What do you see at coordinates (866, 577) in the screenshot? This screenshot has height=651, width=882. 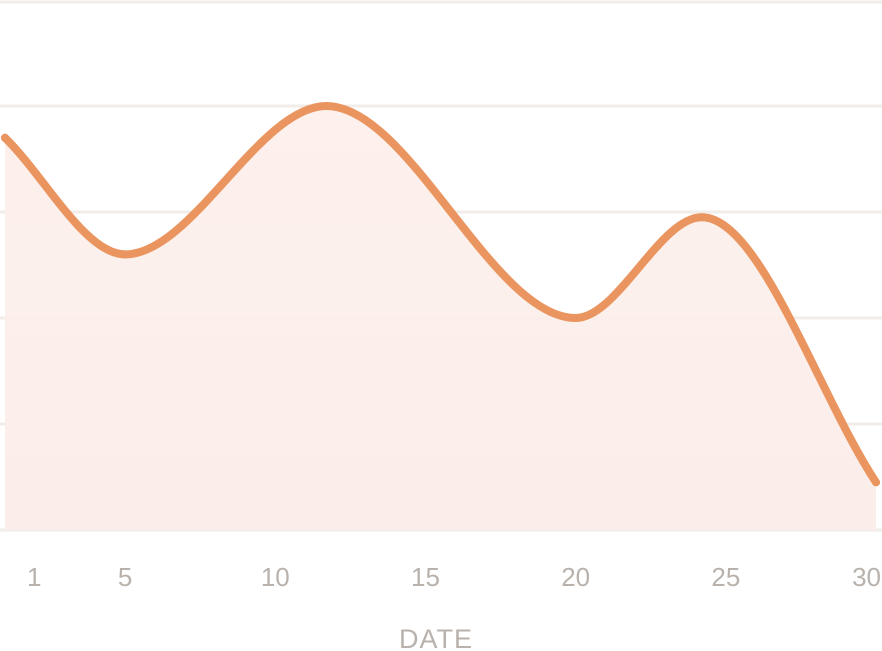 I see `x-tick-label: 30` at bounding box center [866, 577].